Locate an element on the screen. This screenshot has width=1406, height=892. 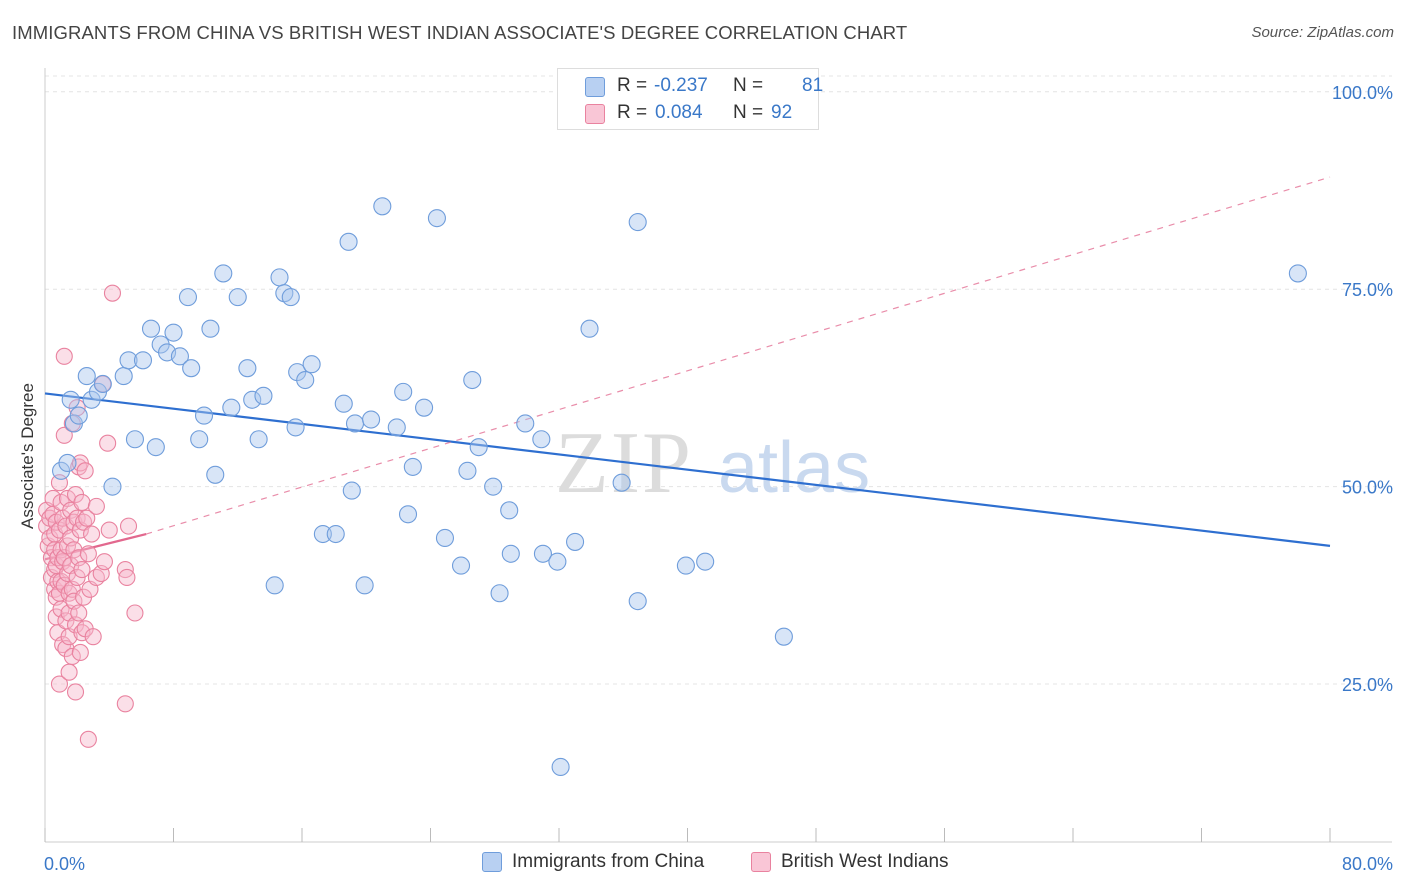
legend-label-china: Immigrants from China is located at coordinates (608, 861).